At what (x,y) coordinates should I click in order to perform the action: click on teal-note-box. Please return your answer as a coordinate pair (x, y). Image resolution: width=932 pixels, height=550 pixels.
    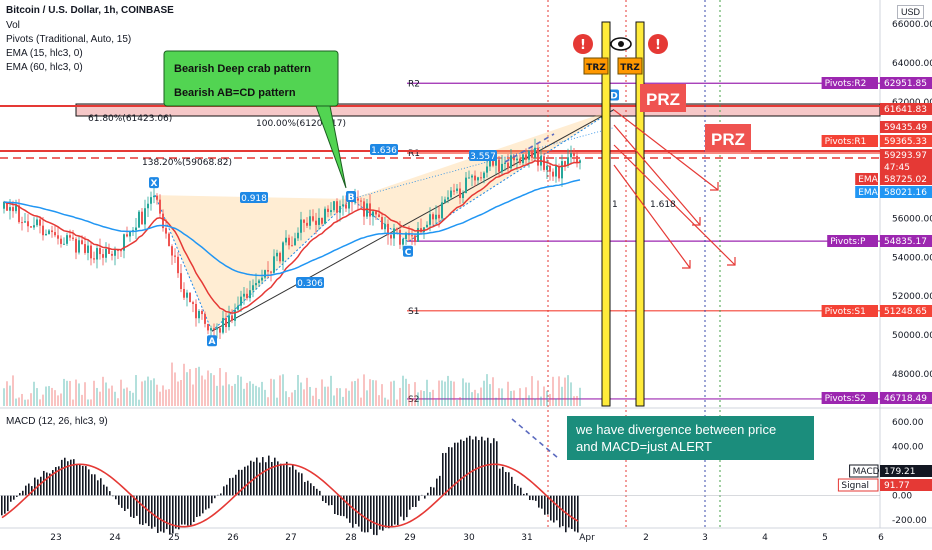
    Looking at the image, I should click on (690, 438).